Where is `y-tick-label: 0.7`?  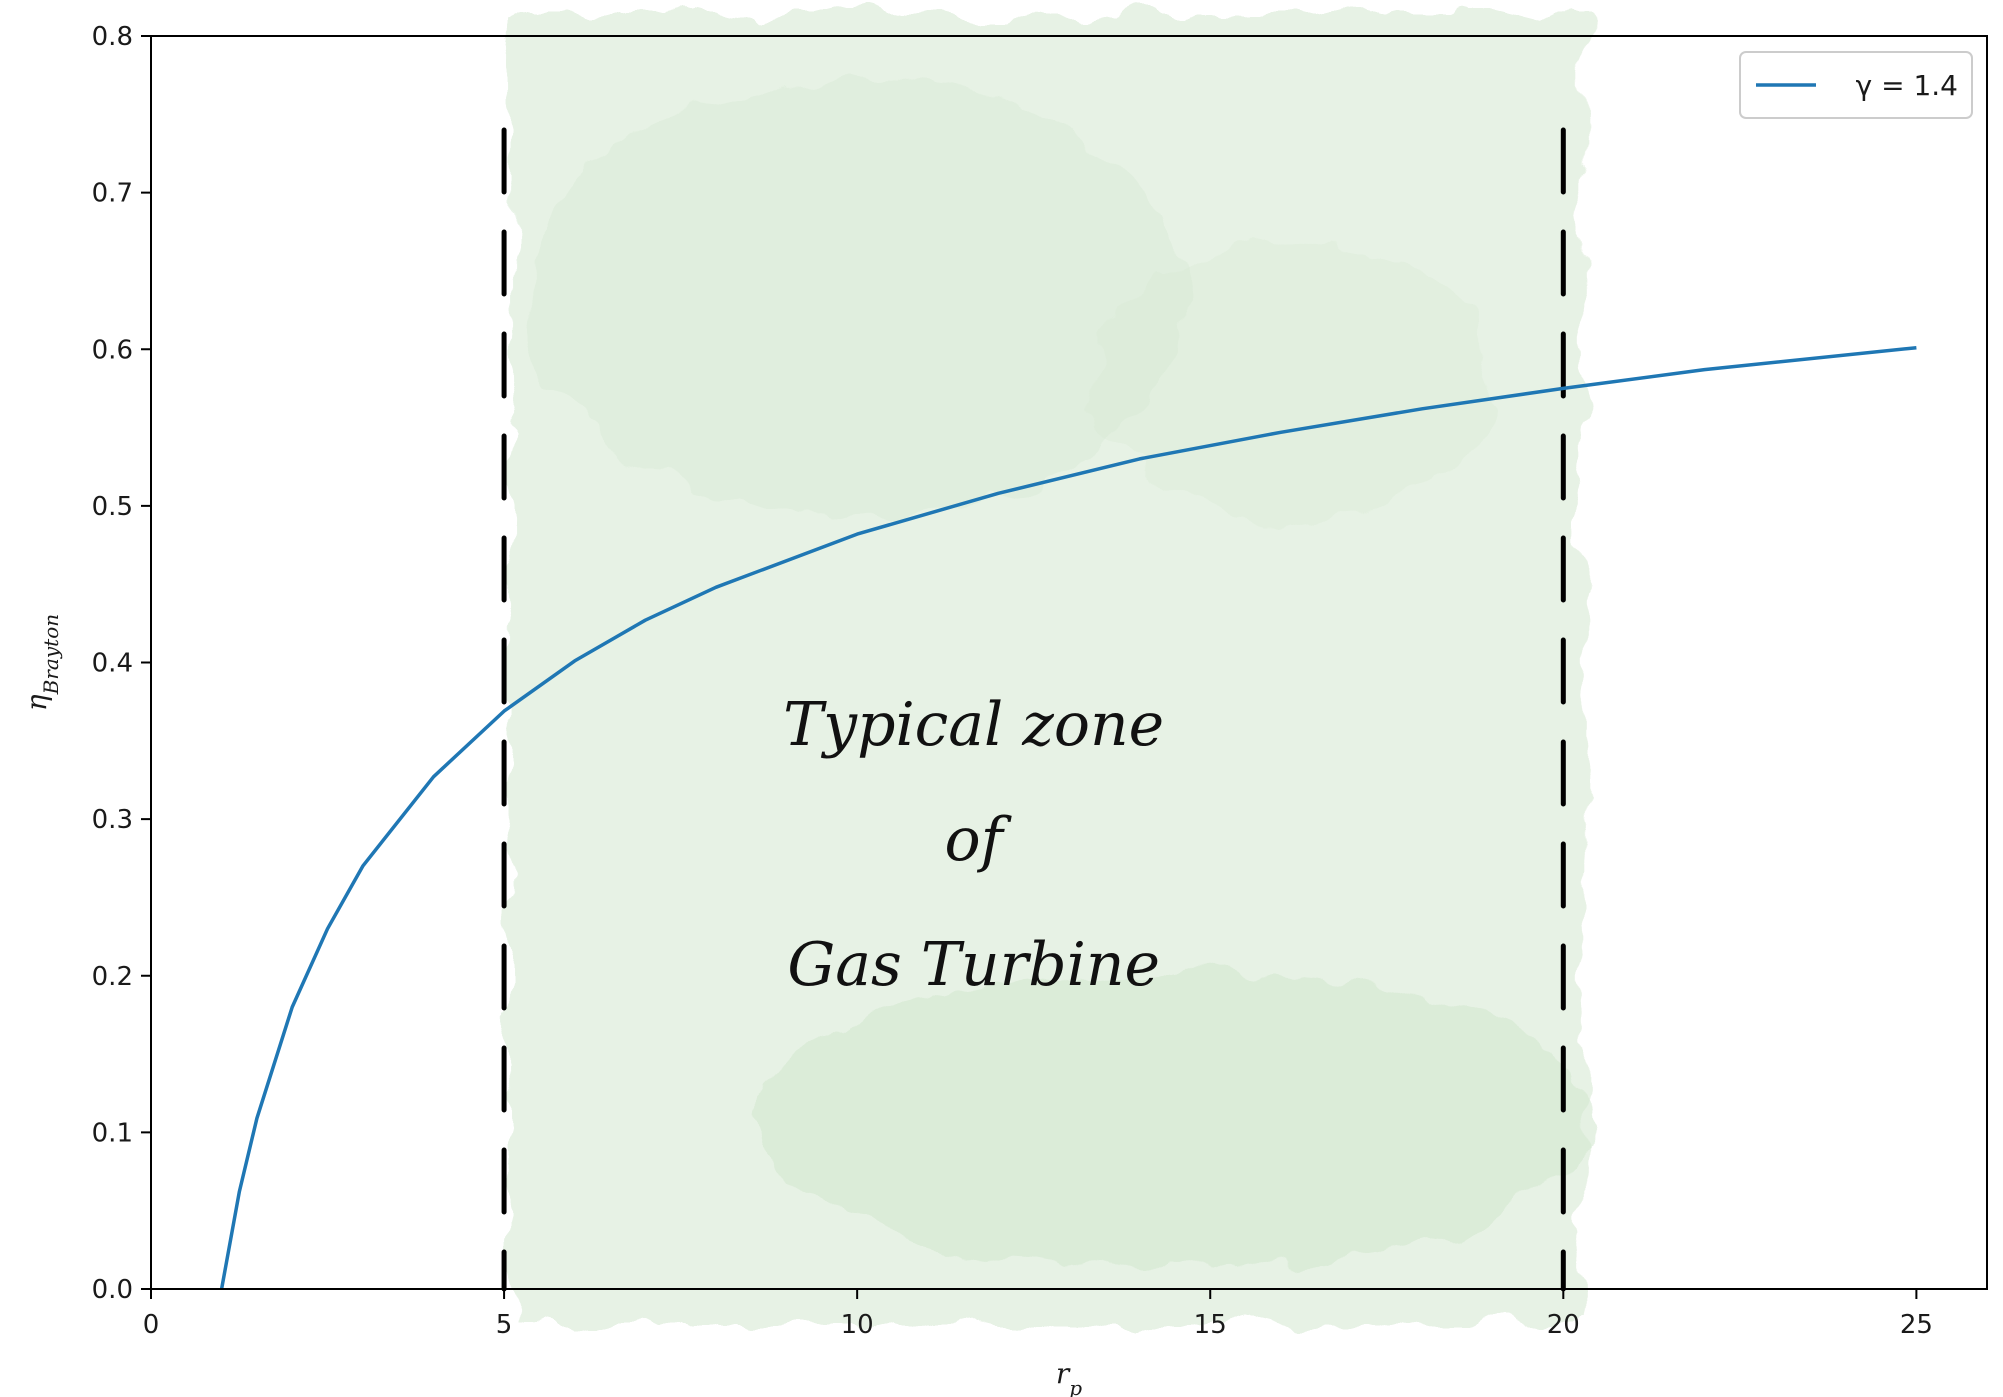 y-tick-label: 0.7 is located at coordinates (112, 194).